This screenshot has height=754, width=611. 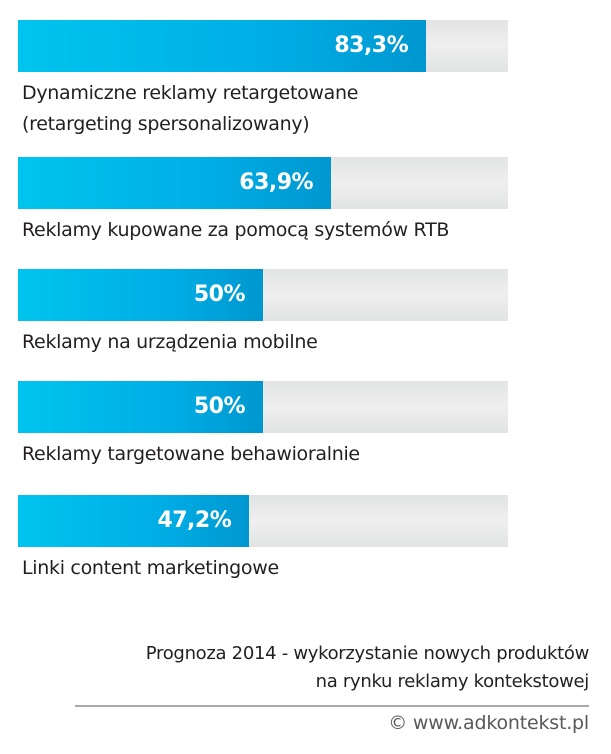 I want to click on category-label: Reklamy targetowane behawioralnie, so click(x=191, y=454).